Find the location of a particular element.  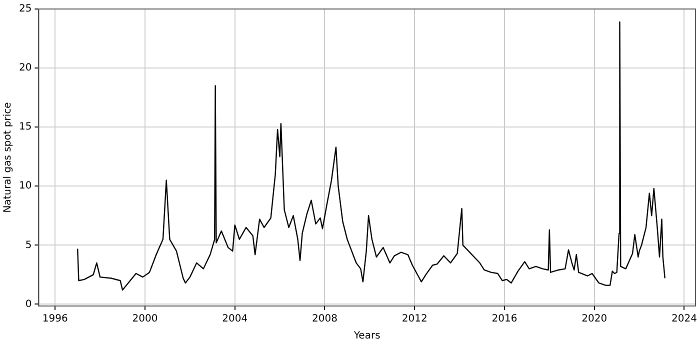

x-tick-label: 2012 is located at coordinates (415, 319).